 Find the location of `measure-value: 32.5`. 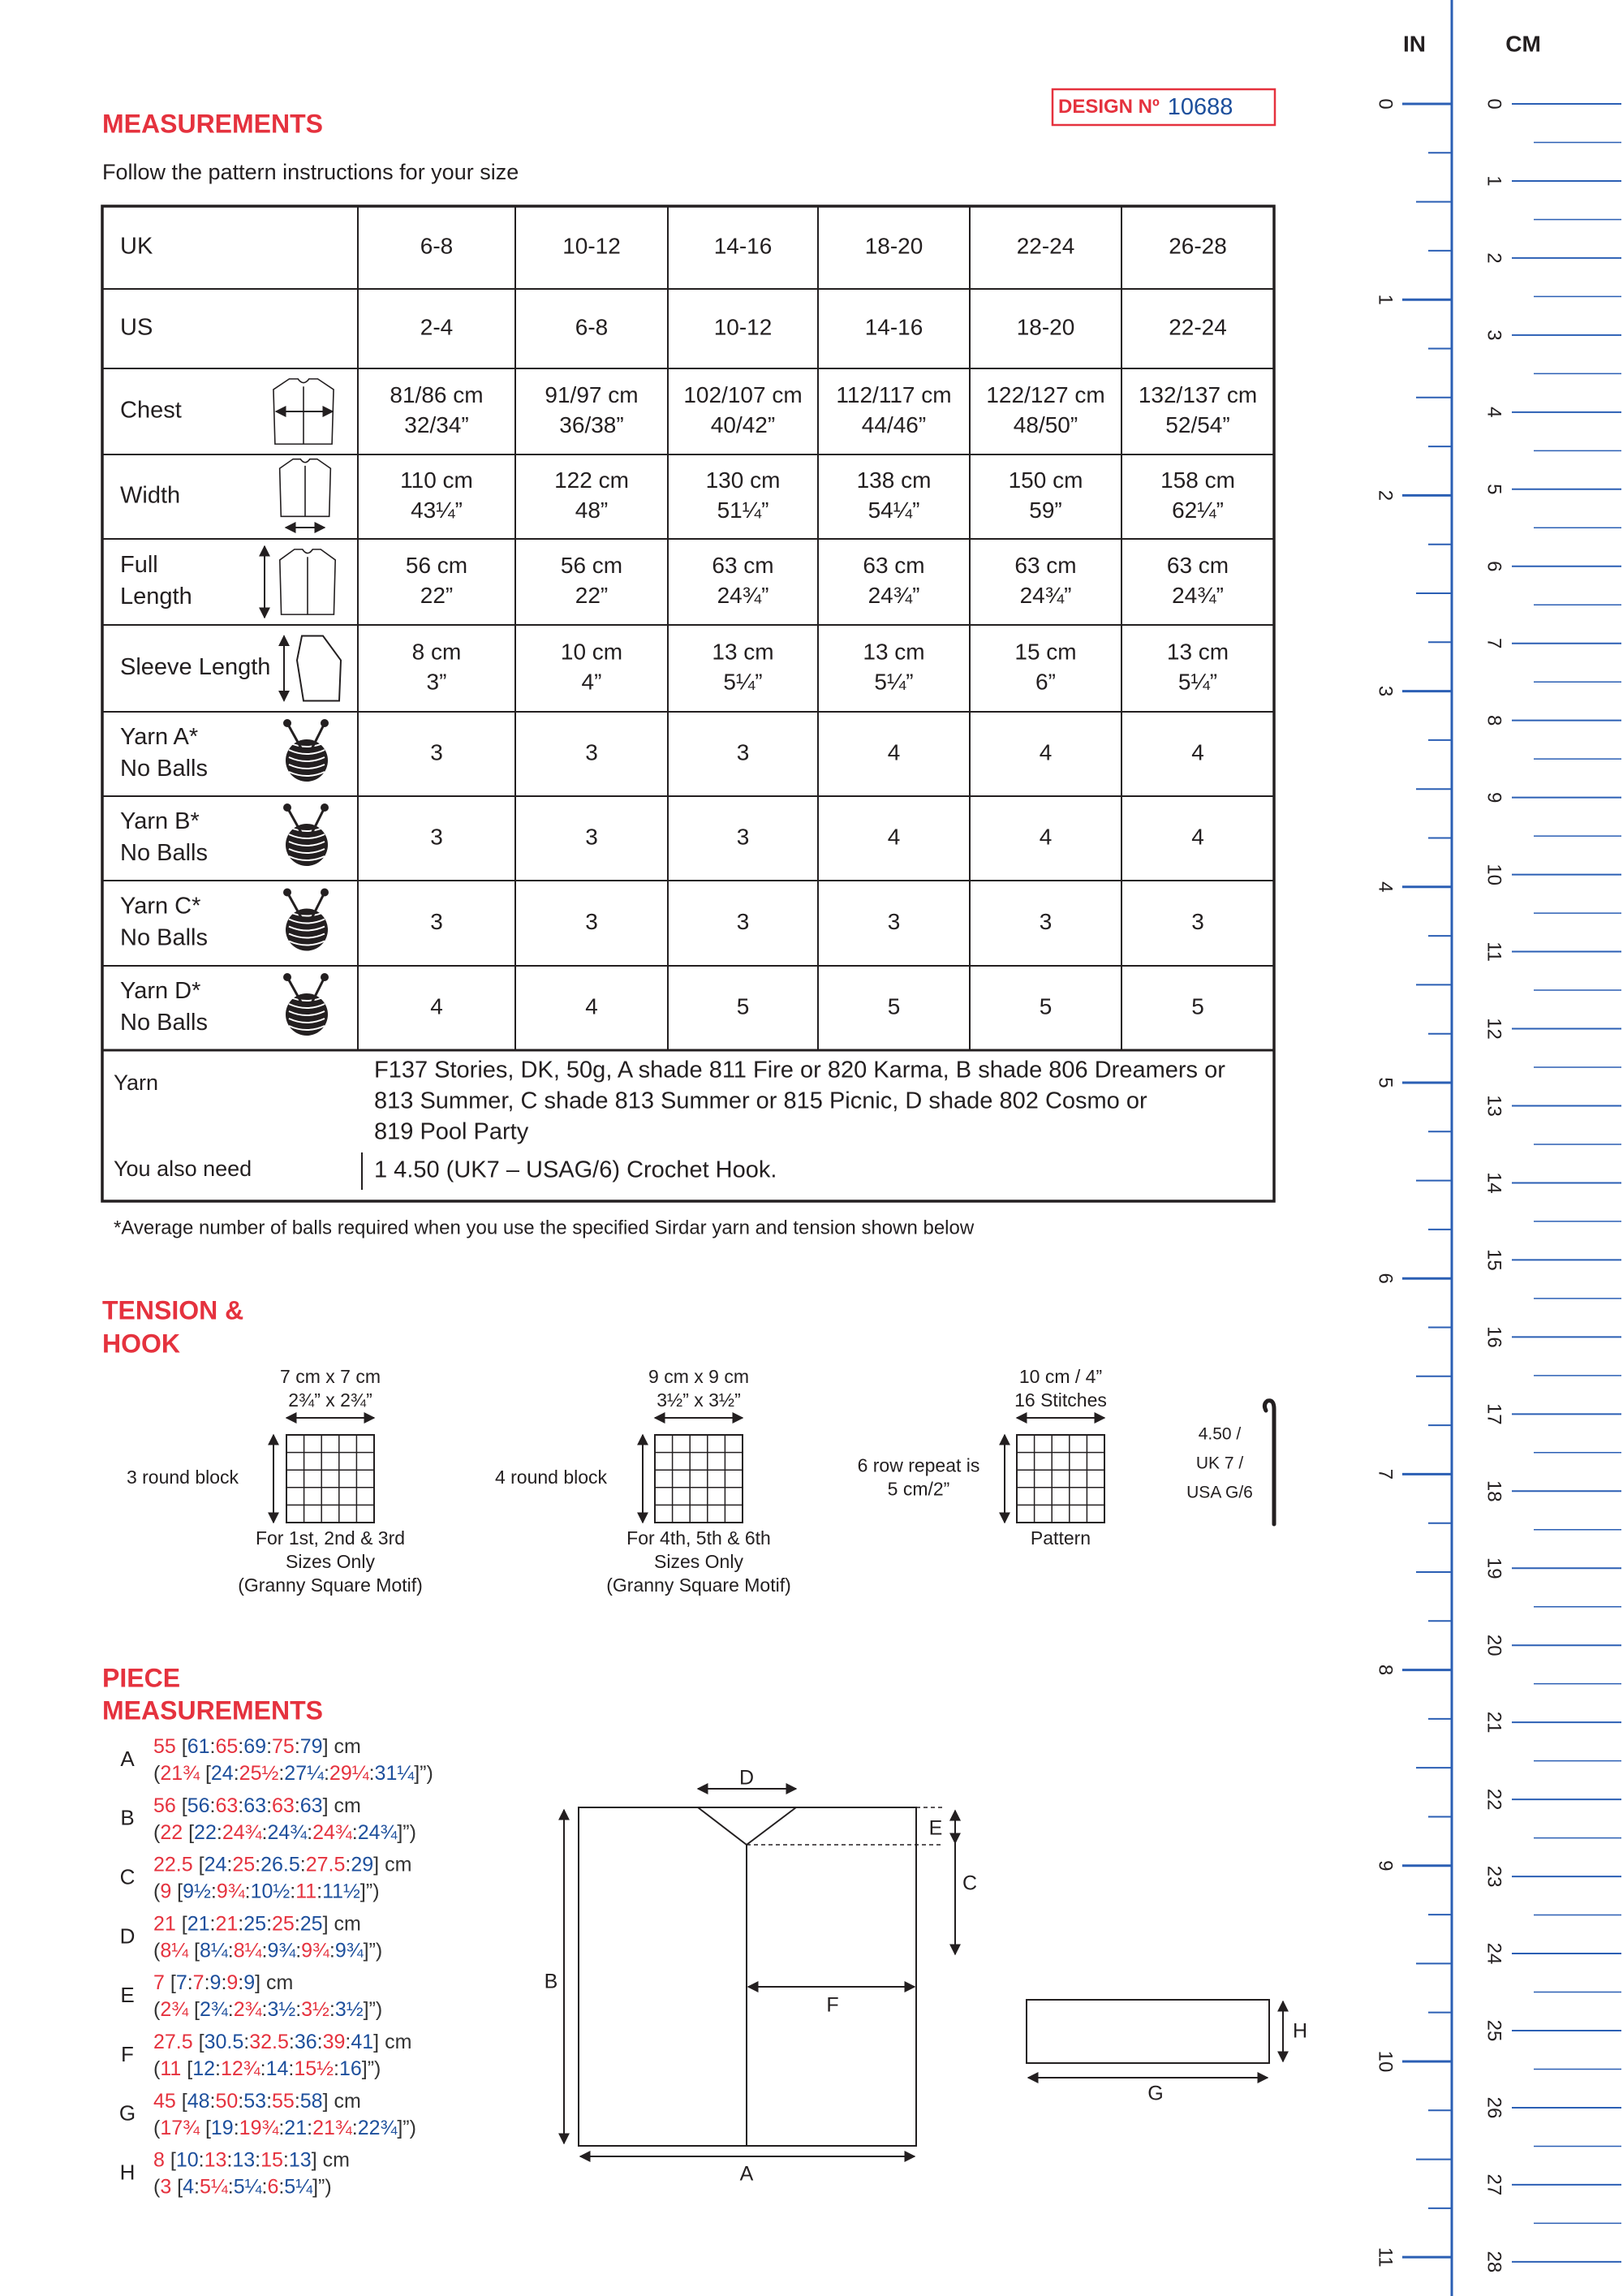

measure-value: 32.5 is located at coordinates (269, 2042).